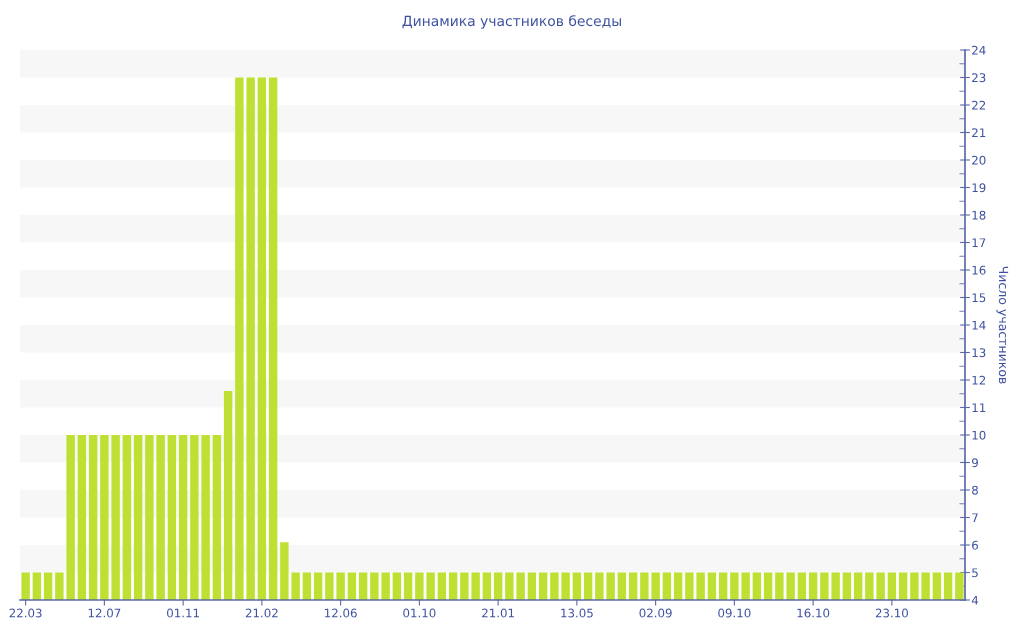 This screenshot has height=640, width=1024. I want to click on y-tick-label: 12, so click(979, 380).